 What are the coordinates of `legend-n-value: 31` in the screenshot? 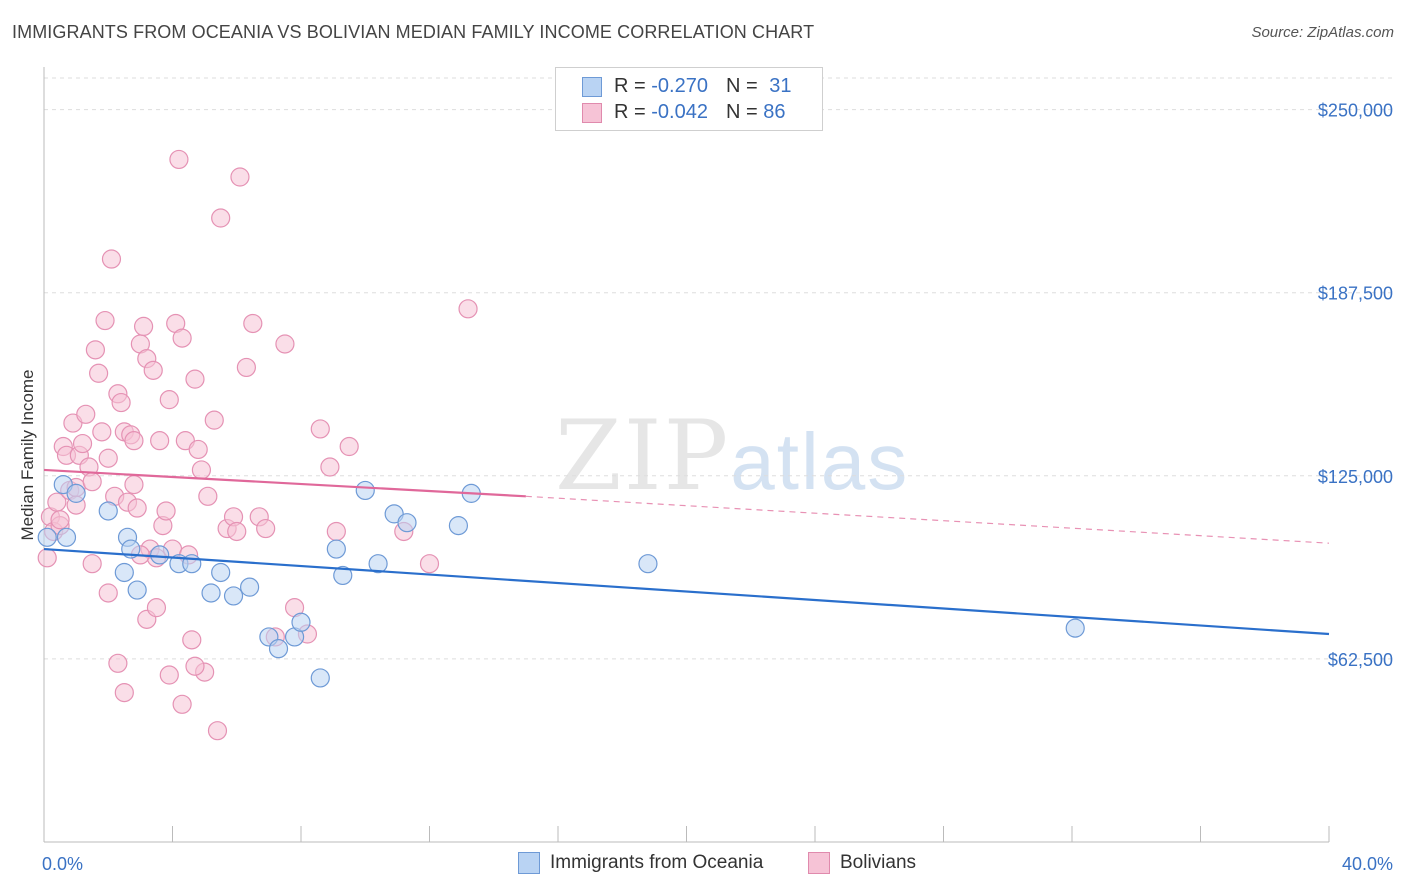 It's located at (780, 86).